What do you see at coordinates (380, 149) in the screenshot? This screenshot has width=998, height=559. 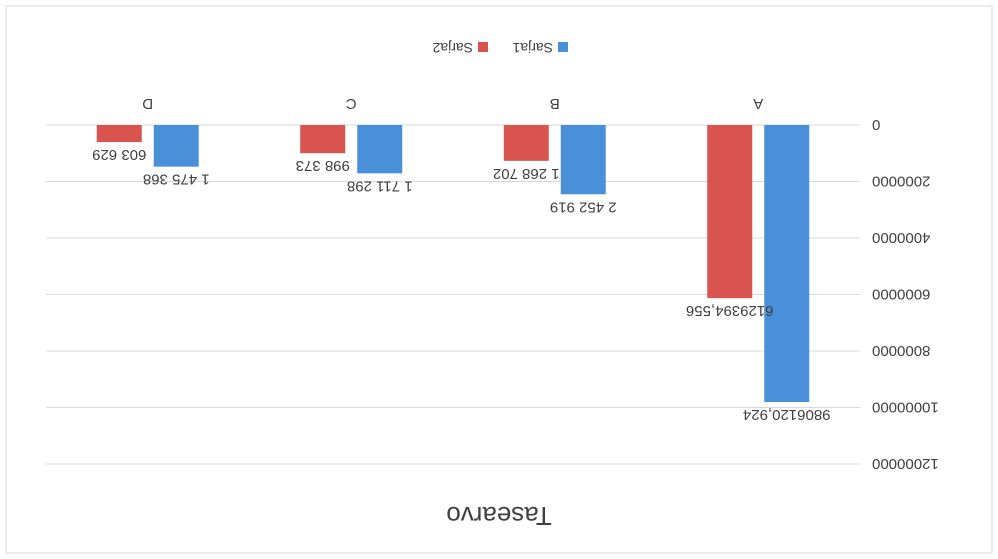 I see `bar-sarja1-c` at bounding box center [380, 149].